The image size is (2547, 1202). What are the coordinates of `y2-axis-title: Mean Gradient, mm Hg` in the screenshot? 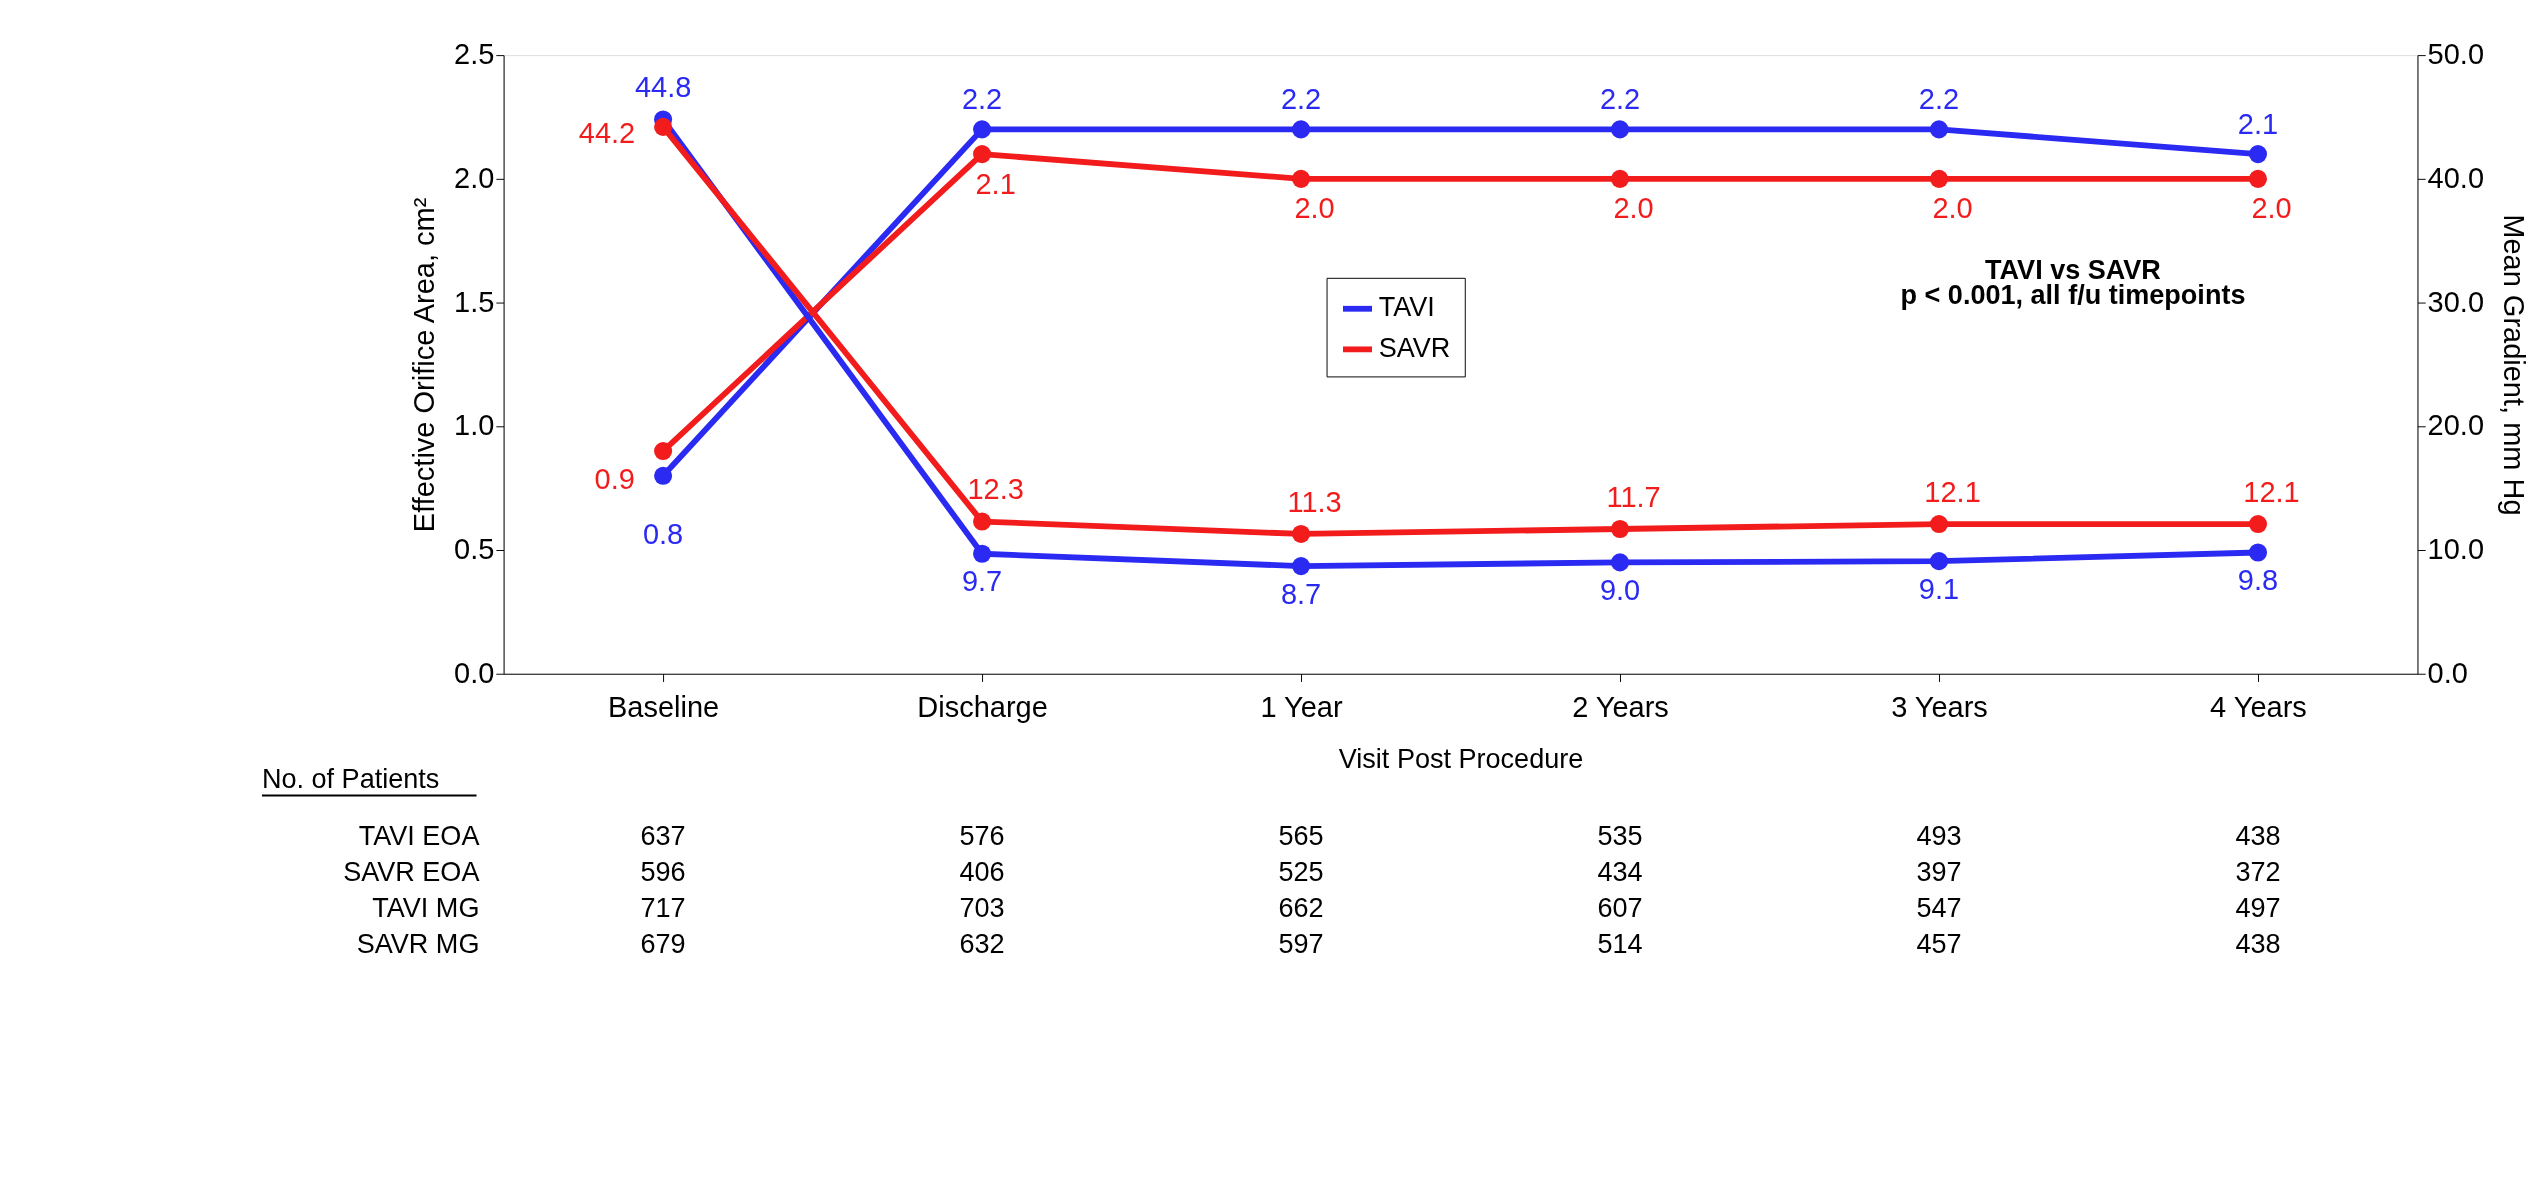 It's located at (2514, 365).